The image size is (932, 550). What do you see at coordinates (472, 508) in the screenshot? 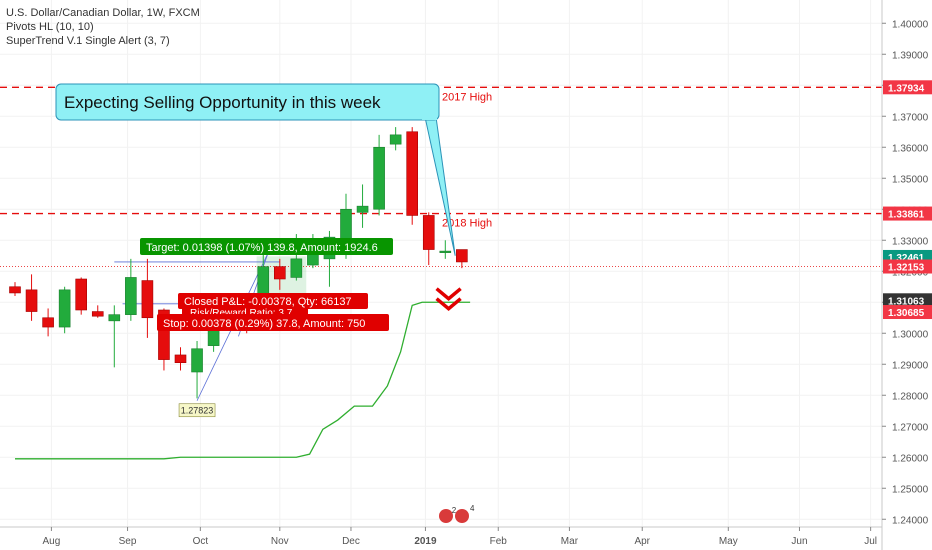
I see `event-count-bottom: 4` at bounding box center [472, 508].